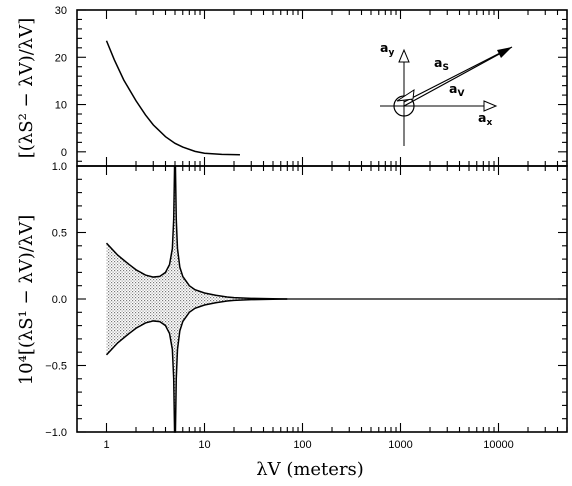 The height and width of the screenshot is (486, 572). Describe the element at coordinates (482, 117) in the screenshot. I see `inset-x-axis-letter: a` at that location.